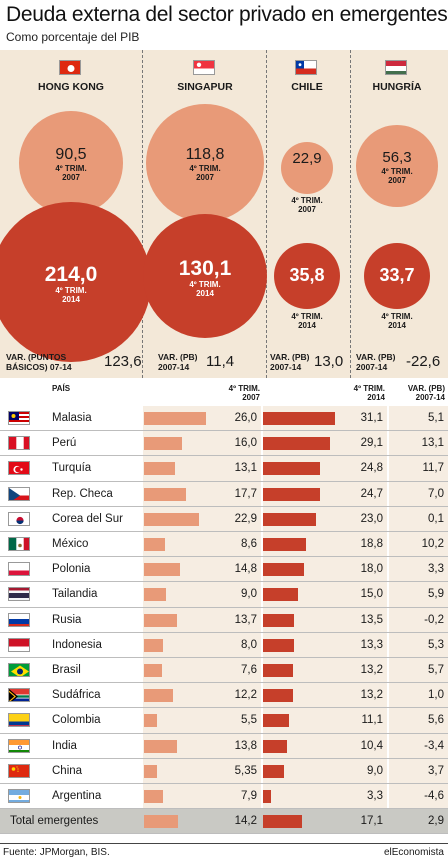  Describe the element at coordinates (371, 821) in the screenshot. I see `value-2014: 17,1` at that location.